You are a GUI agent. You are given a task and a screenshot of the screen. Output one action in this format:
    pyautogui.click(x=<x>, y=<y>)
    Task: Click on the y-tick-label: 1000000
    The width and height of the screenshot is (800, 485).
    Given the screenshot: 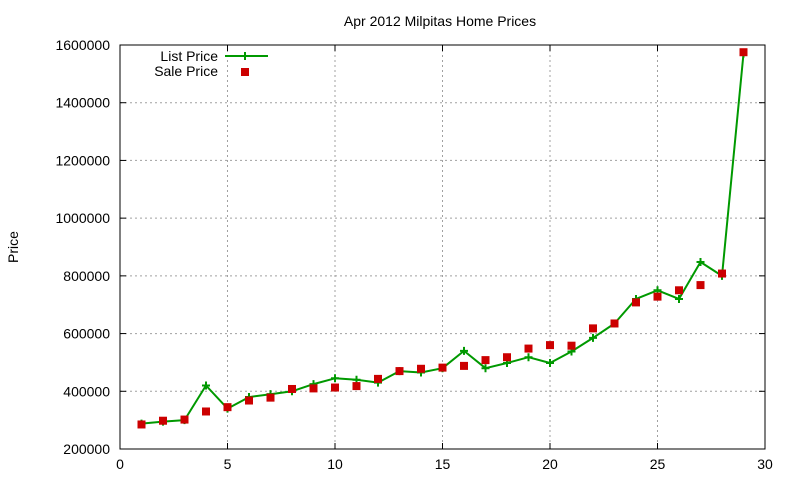 What is the action you would take?
    pyautogui.click(x=82, y=218)
    